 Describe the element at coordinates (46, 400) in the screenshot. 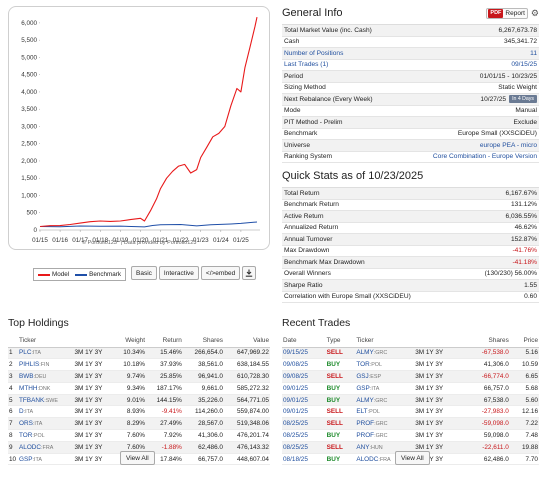

I see `ticker-cell: TFBANK:SWE` at that location.